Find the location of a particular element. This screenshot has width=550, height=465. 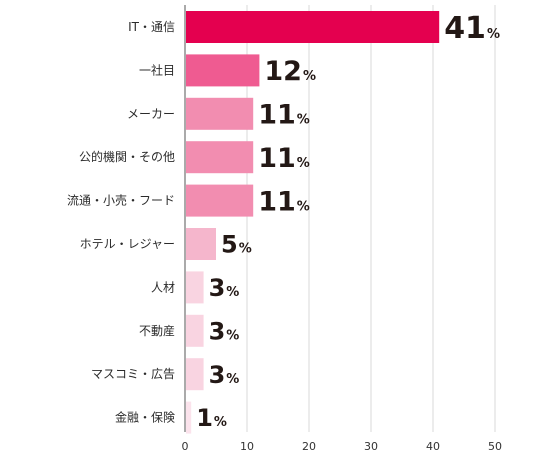

value-label-4: 11% is located at coordinates (284, 201).